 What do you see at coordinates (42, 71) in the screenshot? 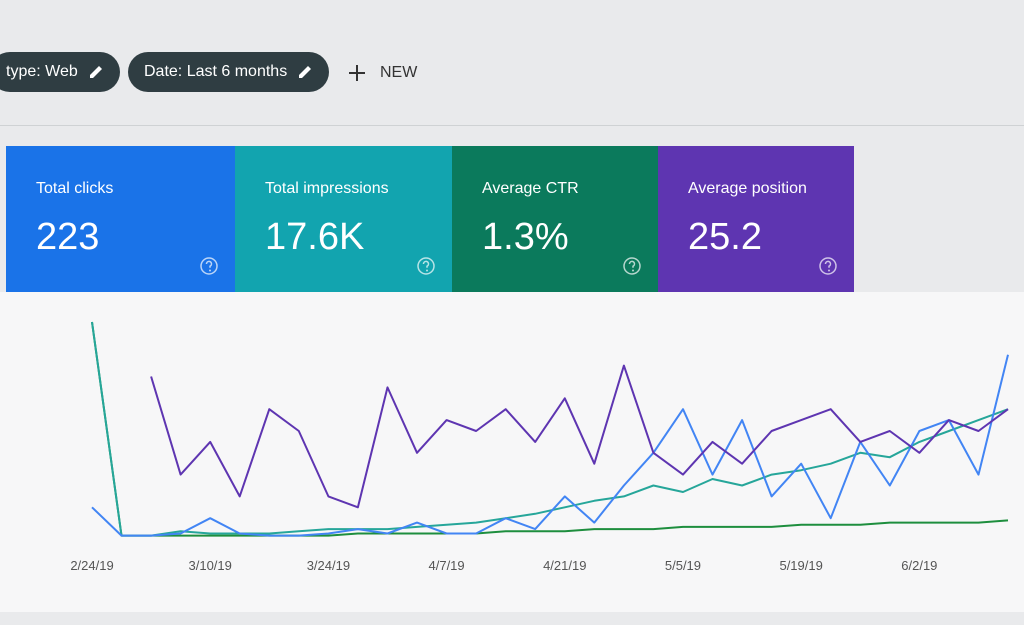
I see `chip-label: type: Web` at bounding box center [42, 71].